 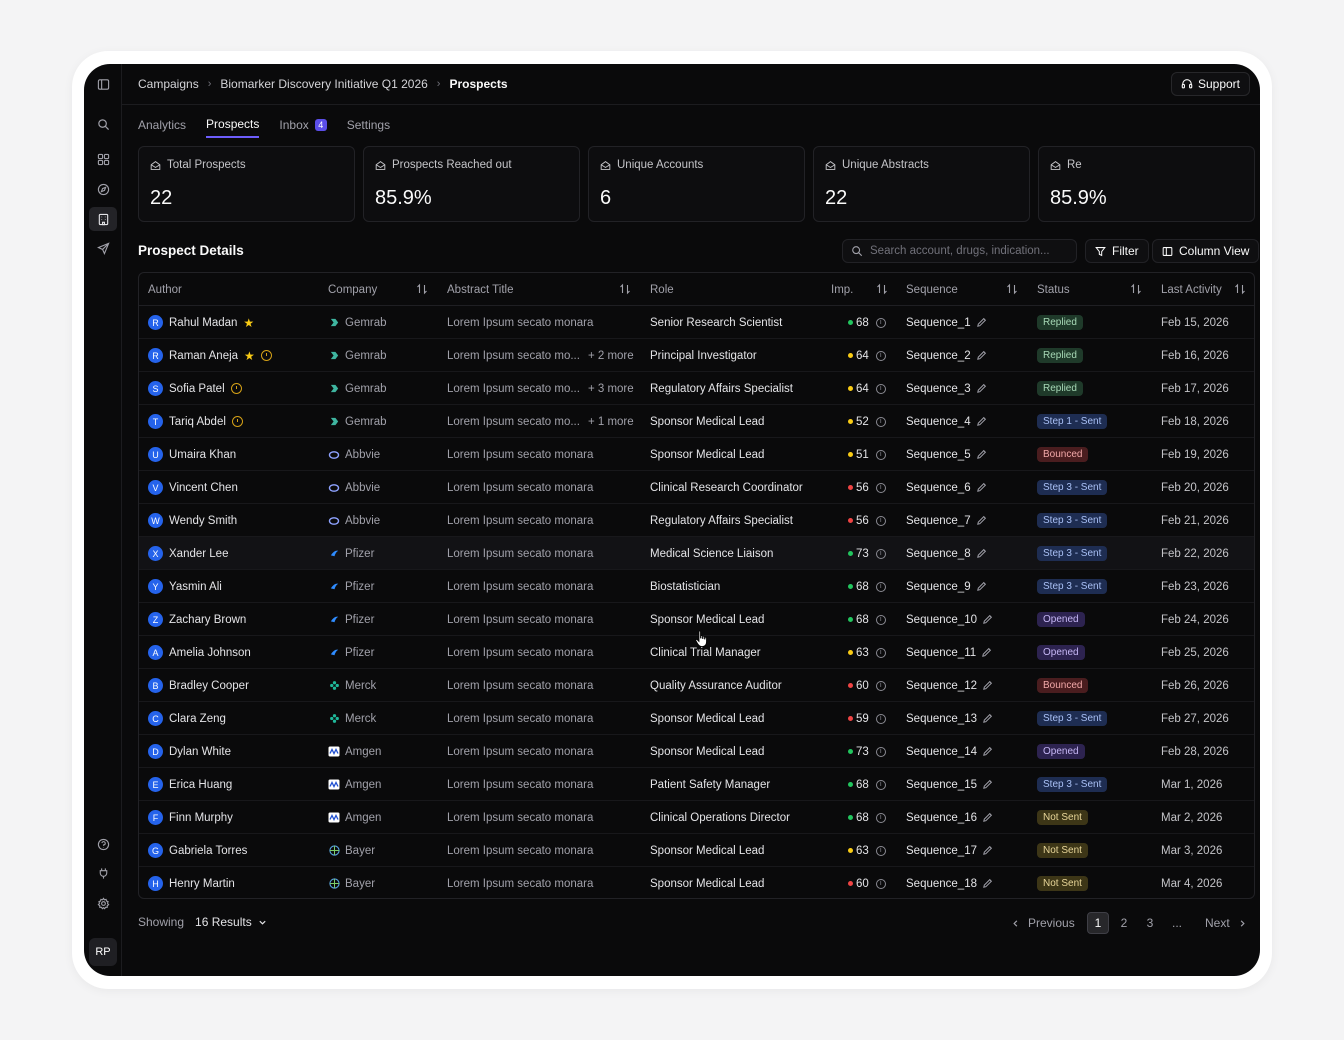 I want to click on tab-settings: Settings, so click(x=368, y=127).